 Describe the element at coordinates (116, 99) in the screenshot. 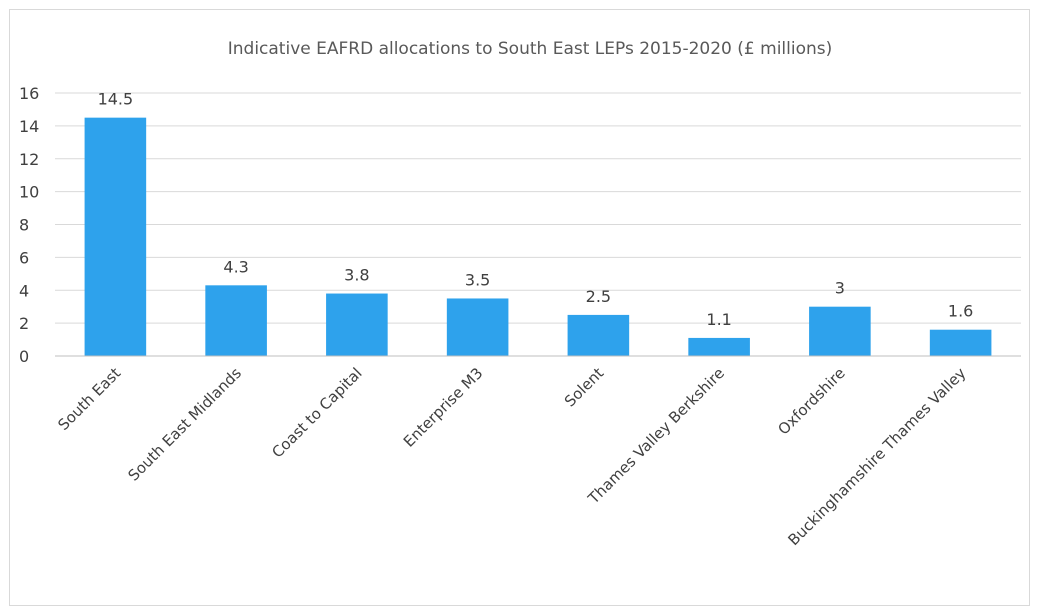

I see `data-label: 14.5` at that location.